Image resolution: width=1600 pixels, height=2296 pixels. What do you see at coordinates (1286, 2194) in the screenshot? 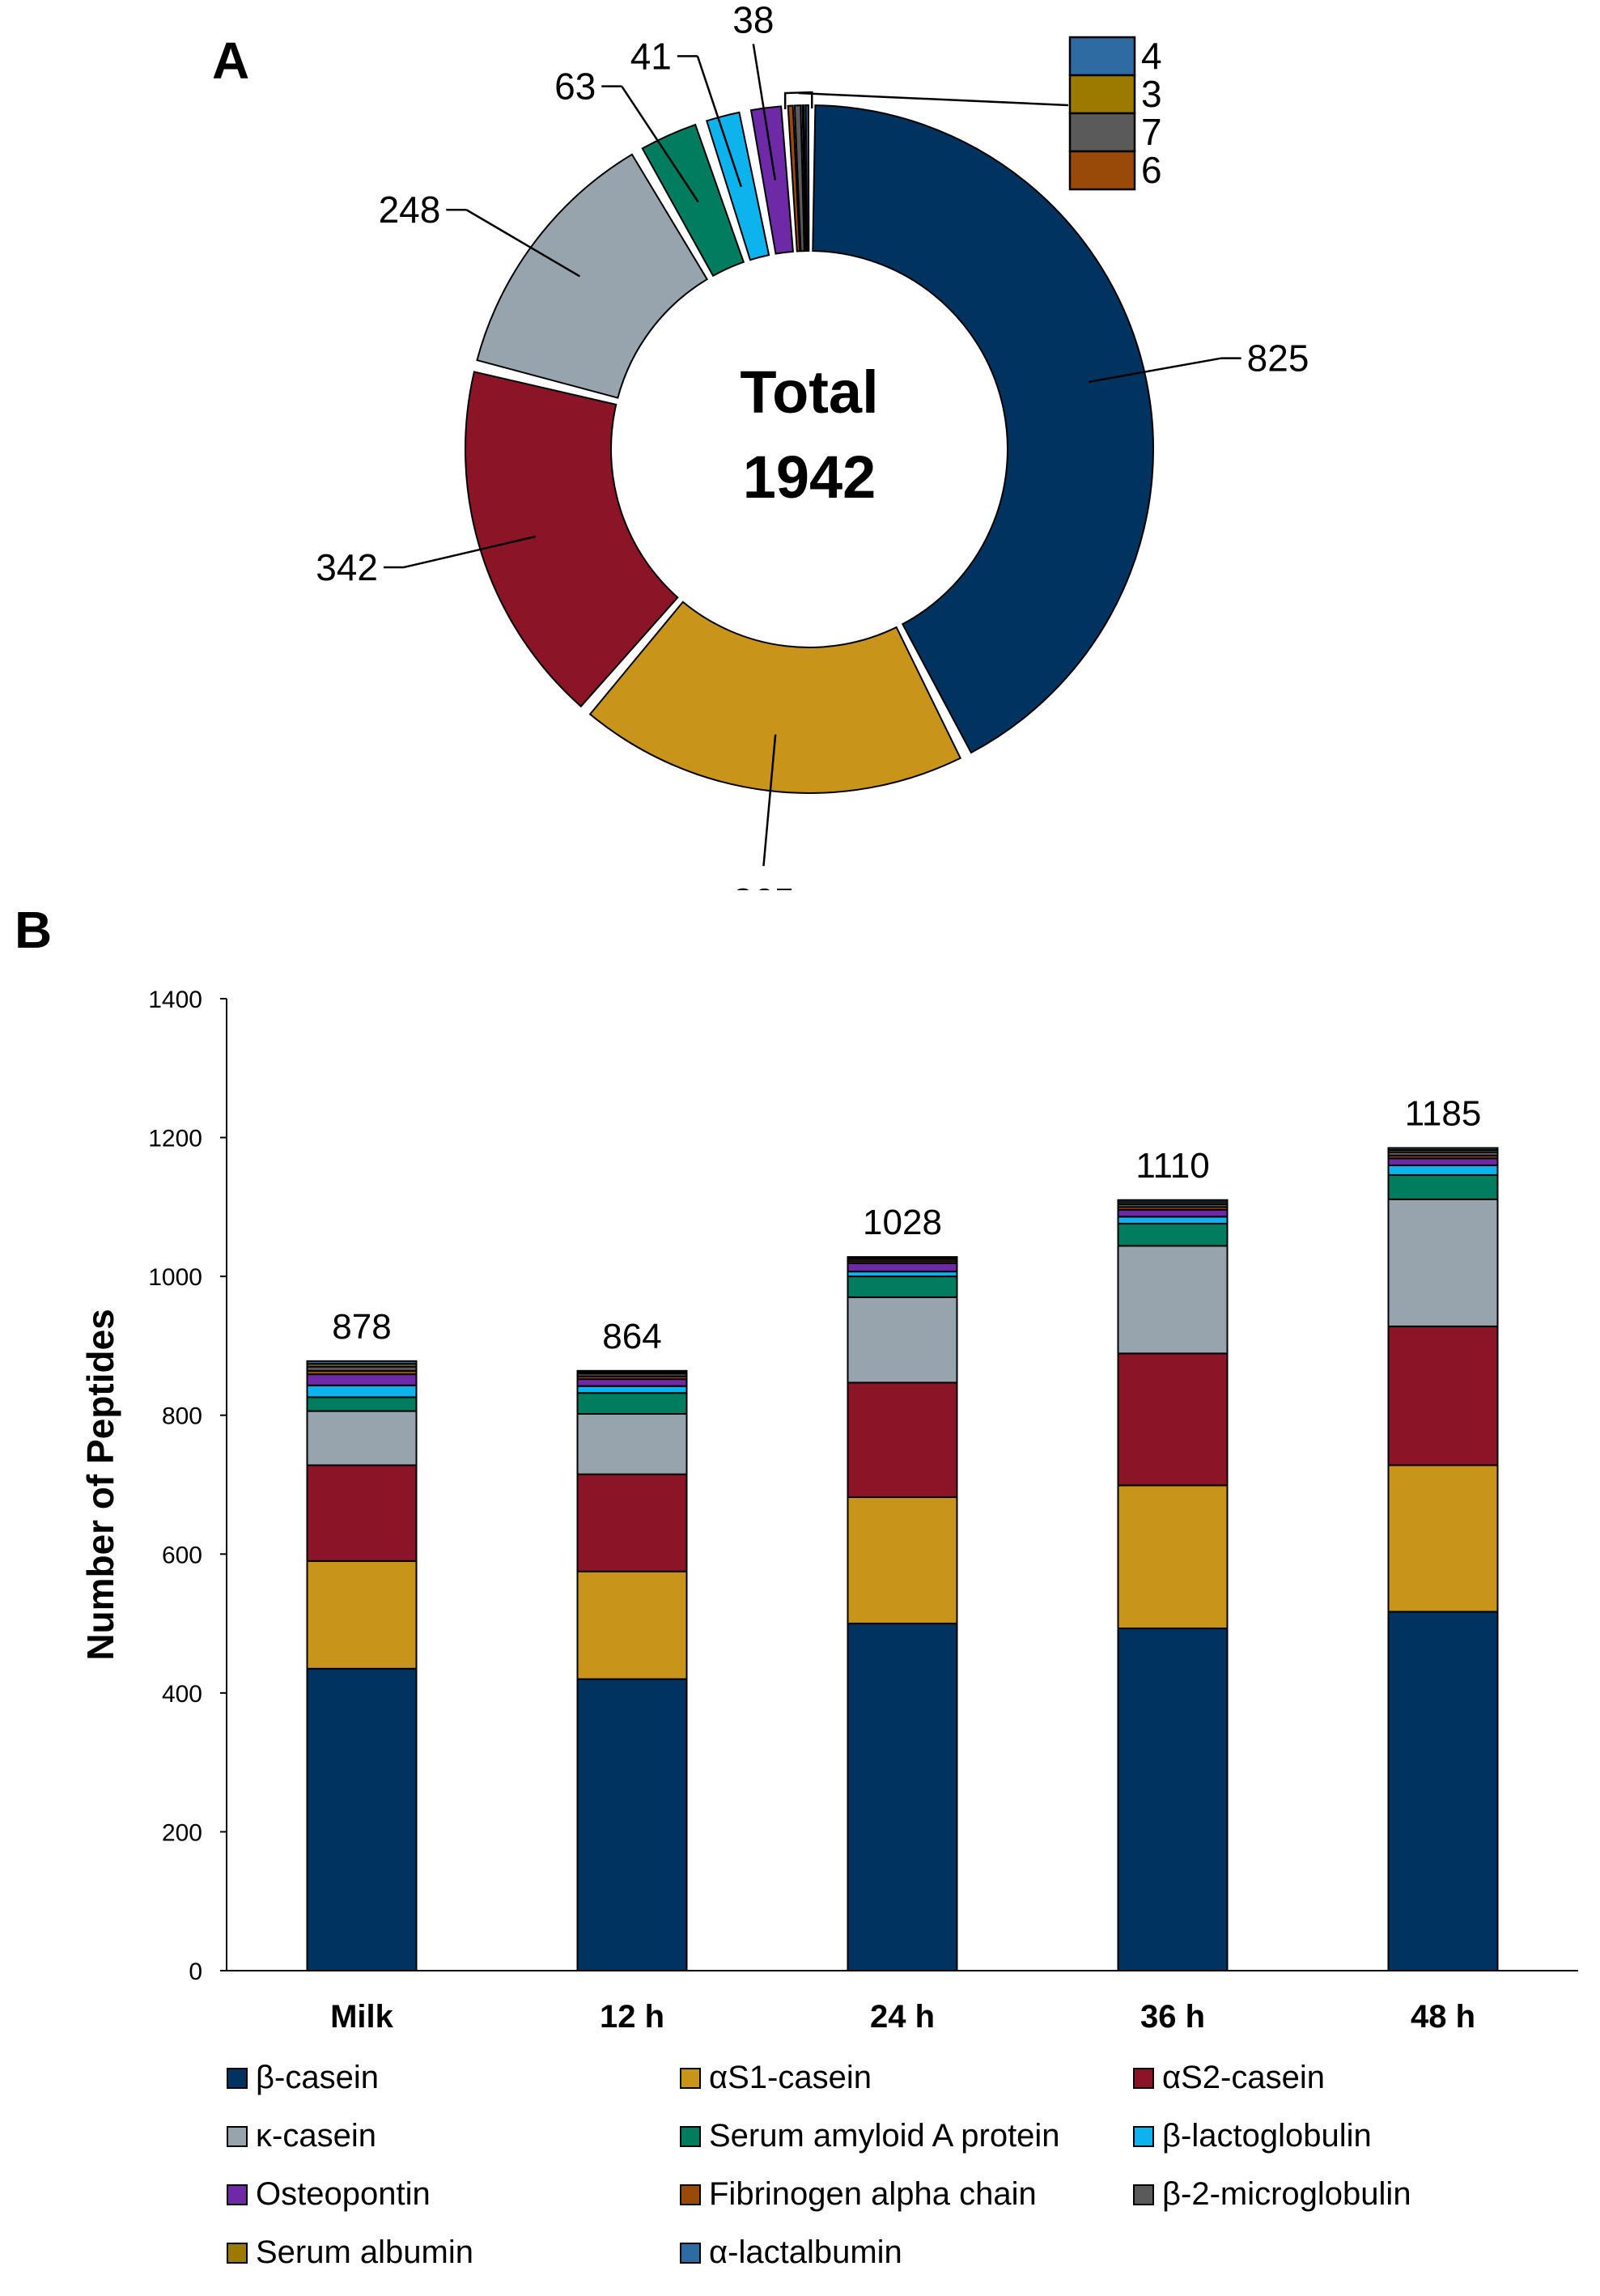
I see `legend-label: β-2-microglobulin` at bounding box center [1286, 2194].